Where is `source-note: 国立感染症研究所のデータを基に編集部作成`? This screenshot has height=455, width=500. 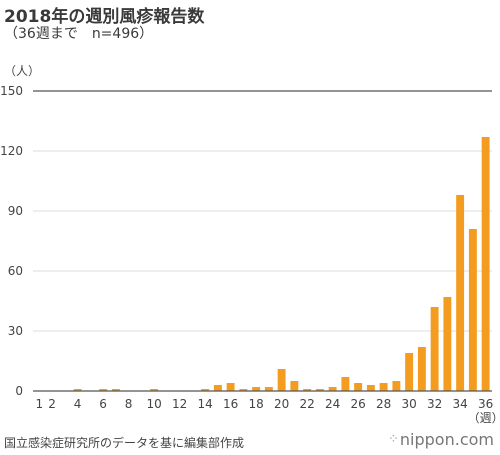
source-note: 国立感染症研究所のデータを基に編集部作成 is located at coordinates (124, 443).